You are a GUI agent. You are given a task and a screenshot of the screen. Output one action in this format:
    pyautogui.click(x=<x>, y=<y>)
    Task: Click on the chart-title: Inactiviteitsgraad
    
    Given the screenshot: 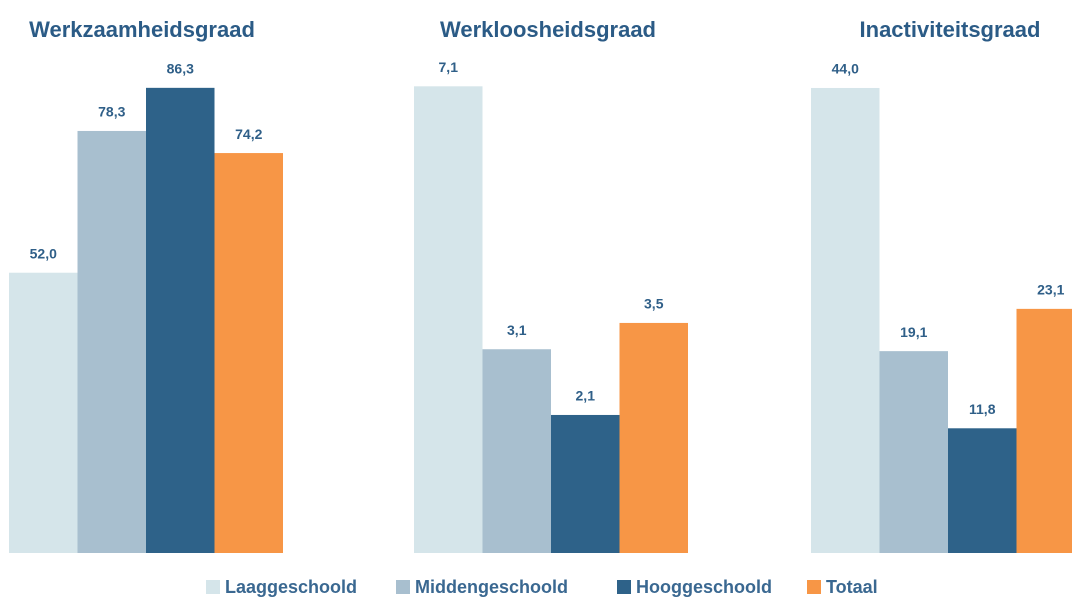 What is the action you would take?
    pyautogui.click(x=950, y=29)
    